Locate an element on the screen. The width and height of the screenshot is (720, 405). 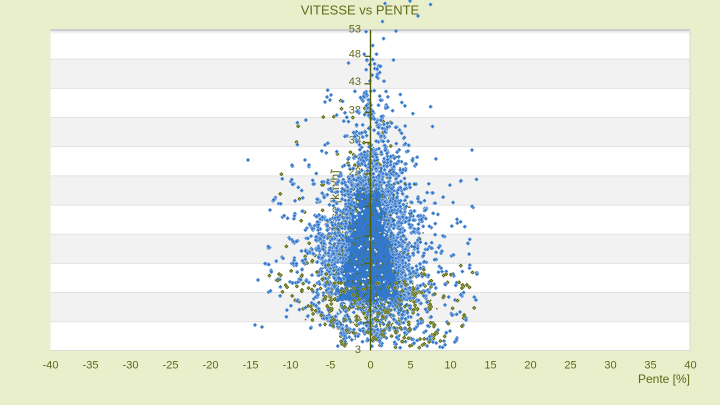
svg-text: -5 is located at coordinates (331, 366).